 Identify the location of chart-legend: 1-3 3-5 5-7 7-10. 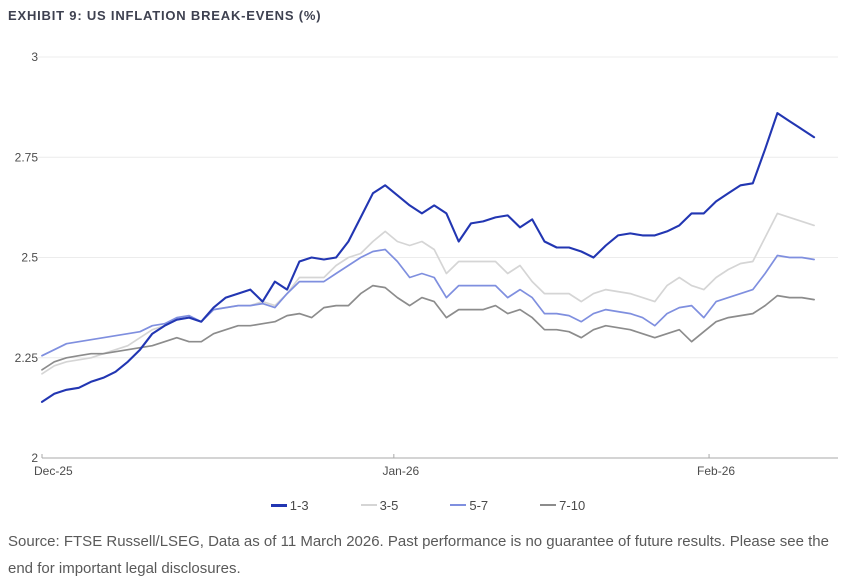
(428, 505).